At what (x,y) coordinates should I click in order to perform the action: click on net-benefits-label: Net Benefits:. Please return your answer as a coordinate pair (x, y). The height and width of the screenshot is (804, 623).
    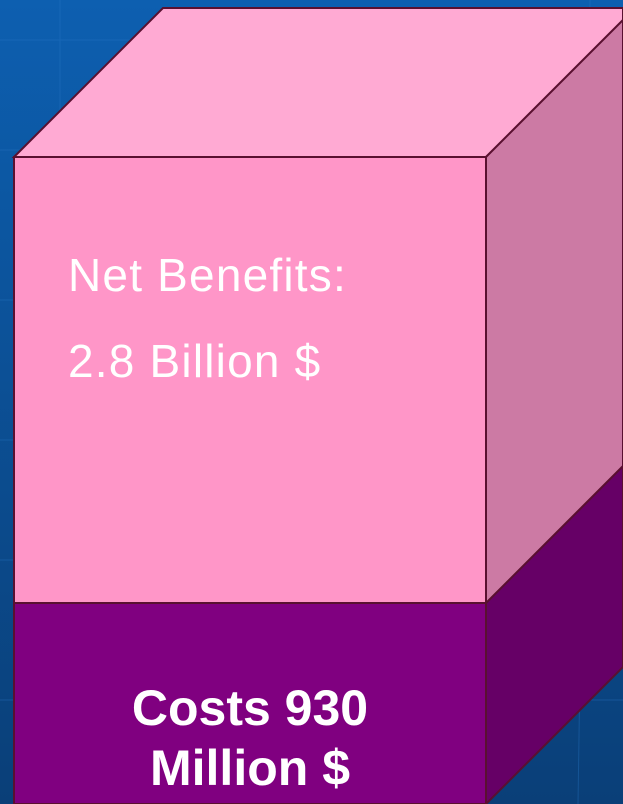
    Looking at the image, I should click on (207, 275).